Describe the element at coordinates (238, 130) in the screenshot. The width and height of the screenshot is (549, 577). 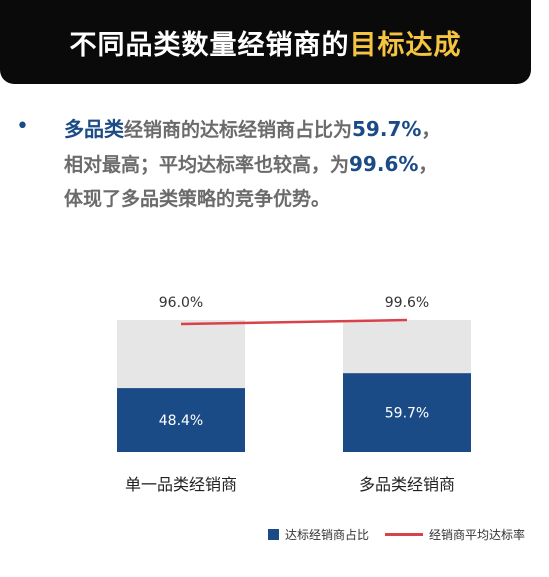
I see `summary-part: 经销商的达标经销商占比为` at that location.